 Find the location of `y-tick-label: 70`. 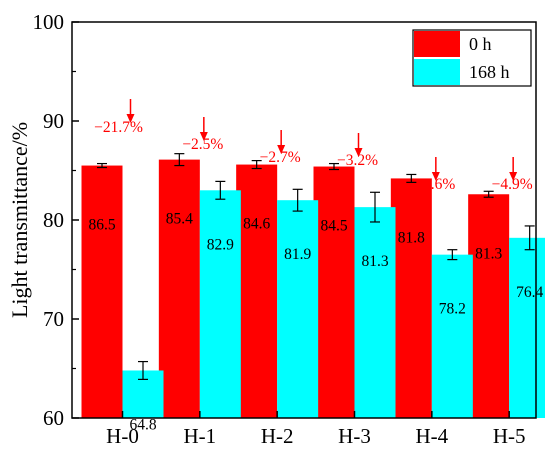

y-tick-label: 70 is located at coordinates (53, 319).